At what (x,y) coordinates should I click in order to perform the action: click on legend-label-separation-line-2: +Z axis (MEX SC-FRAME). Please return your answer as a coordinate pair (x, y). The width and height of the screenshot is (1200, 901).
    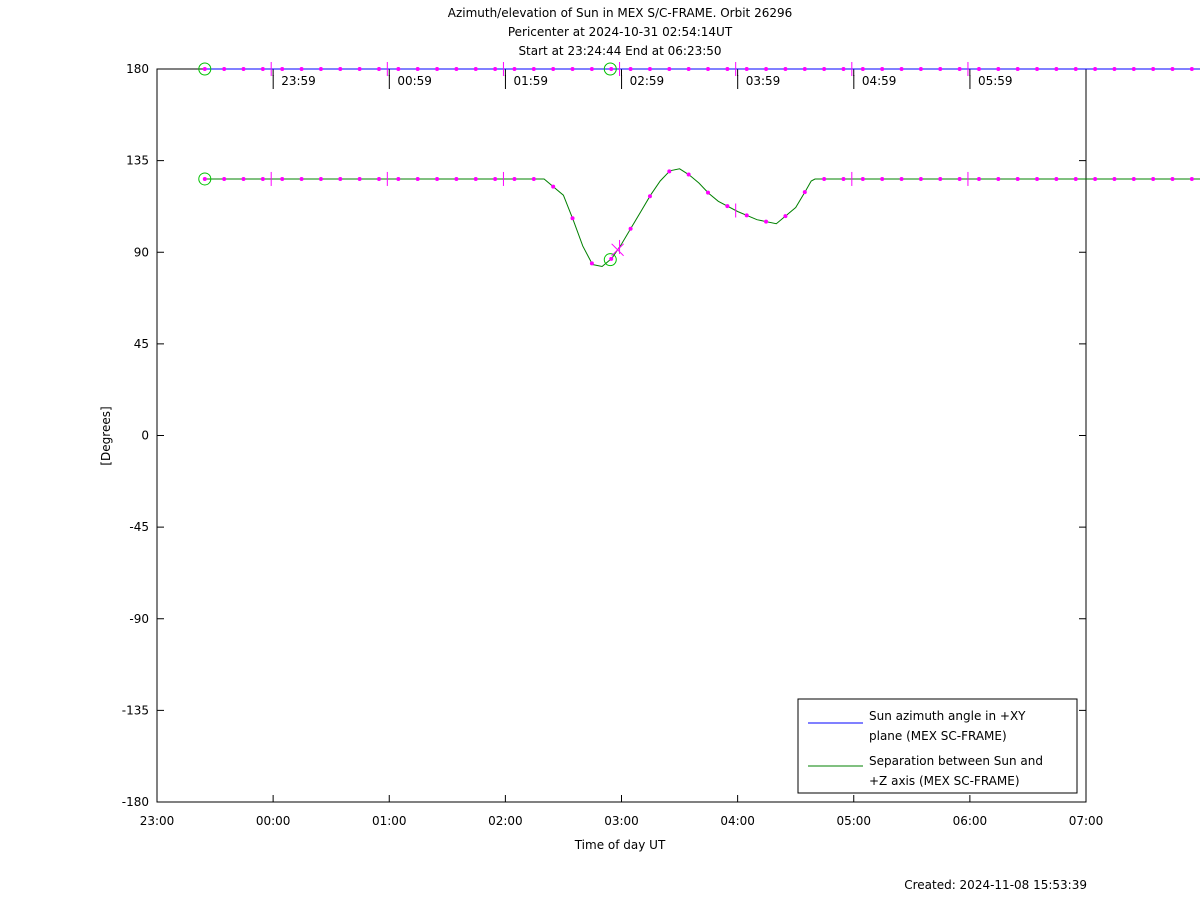
    Looking at the image, I should click on (944, 781).